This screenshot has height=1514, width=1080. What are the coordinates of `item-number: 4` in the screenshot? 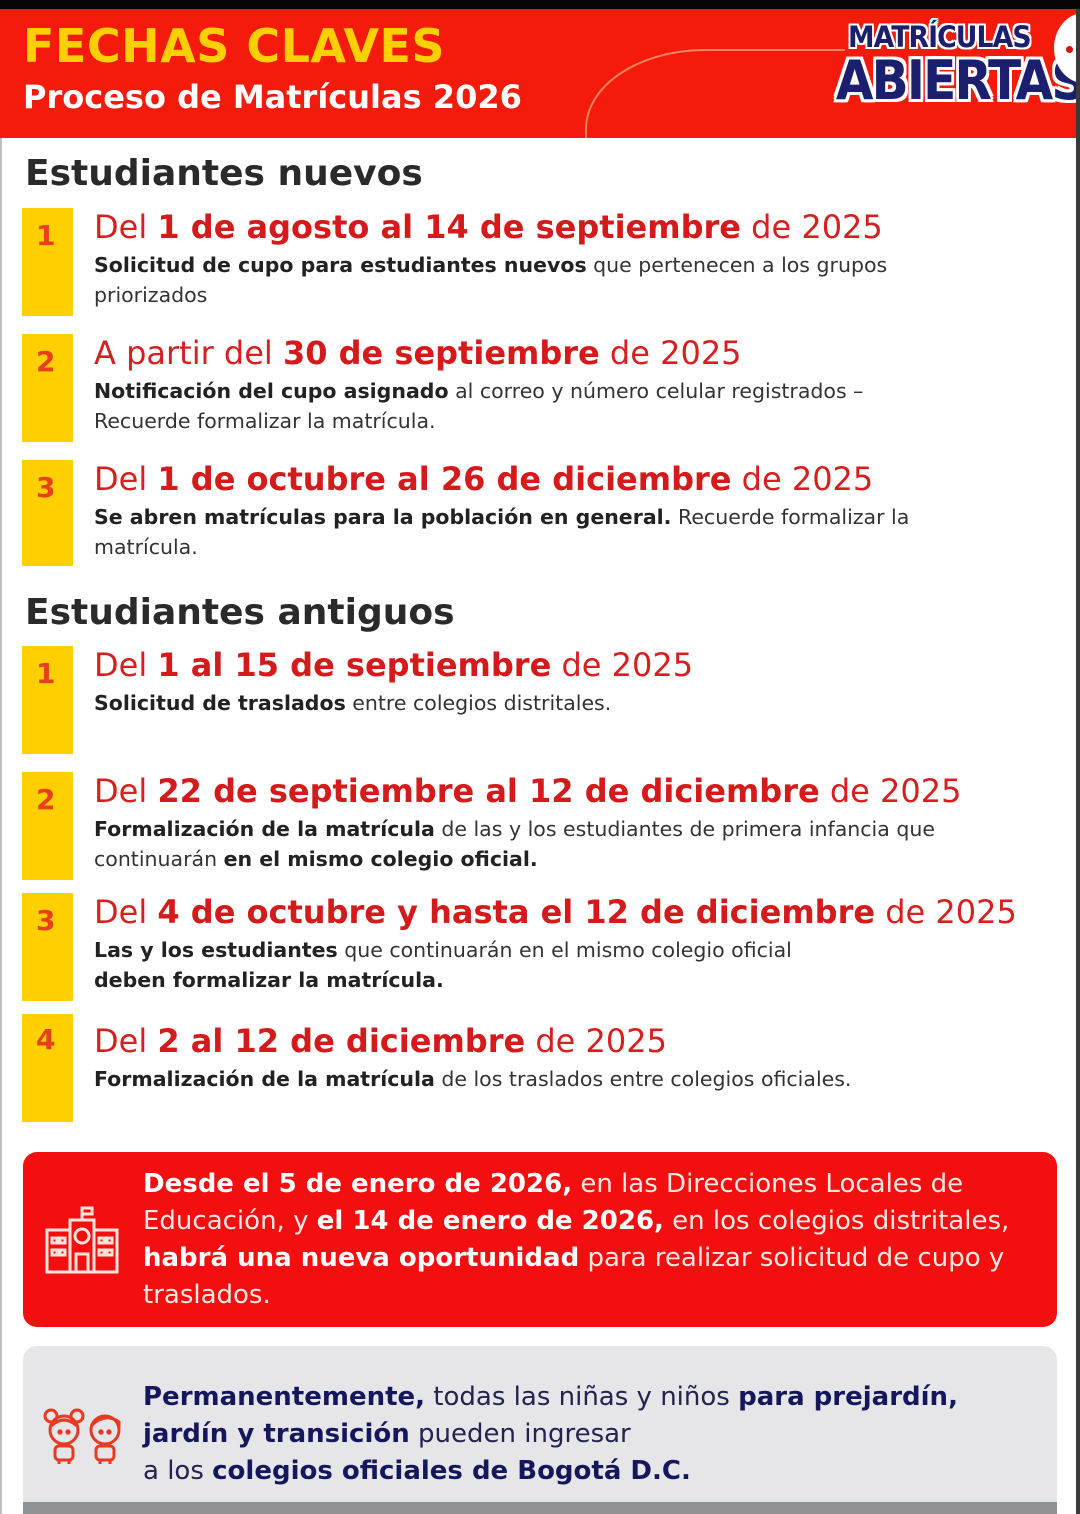 It's located at (46, 1039).